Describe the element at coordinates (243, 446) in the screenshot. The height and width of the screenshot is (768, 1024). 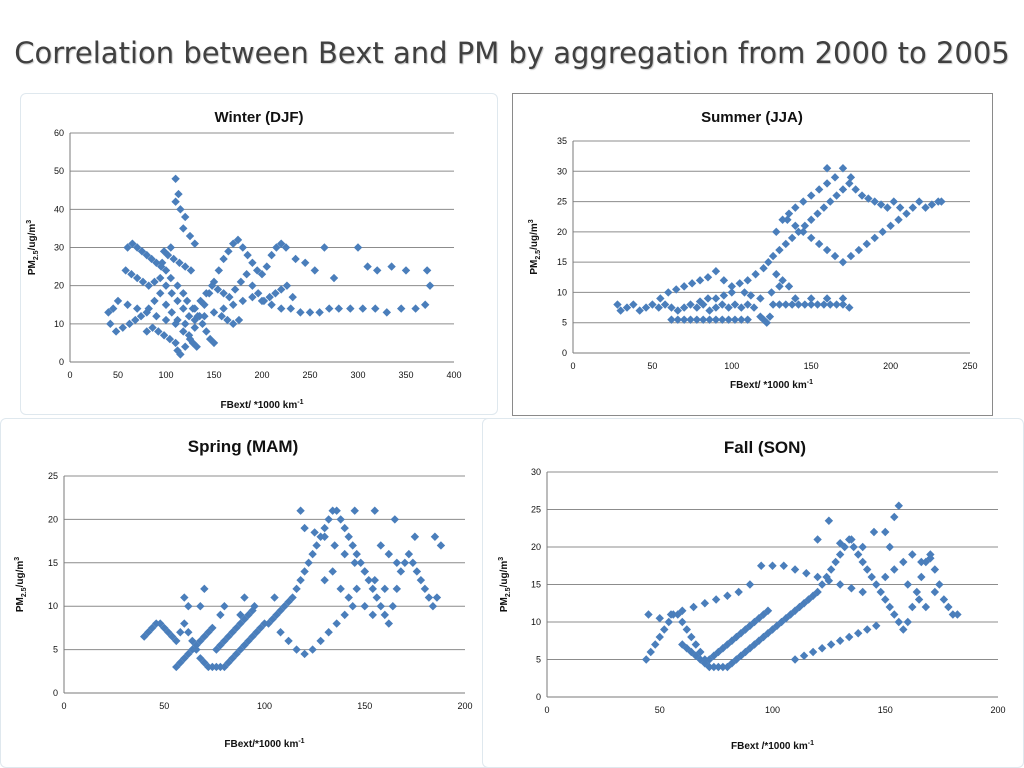
I see `chart-title: Spring (MAM)` at that location.